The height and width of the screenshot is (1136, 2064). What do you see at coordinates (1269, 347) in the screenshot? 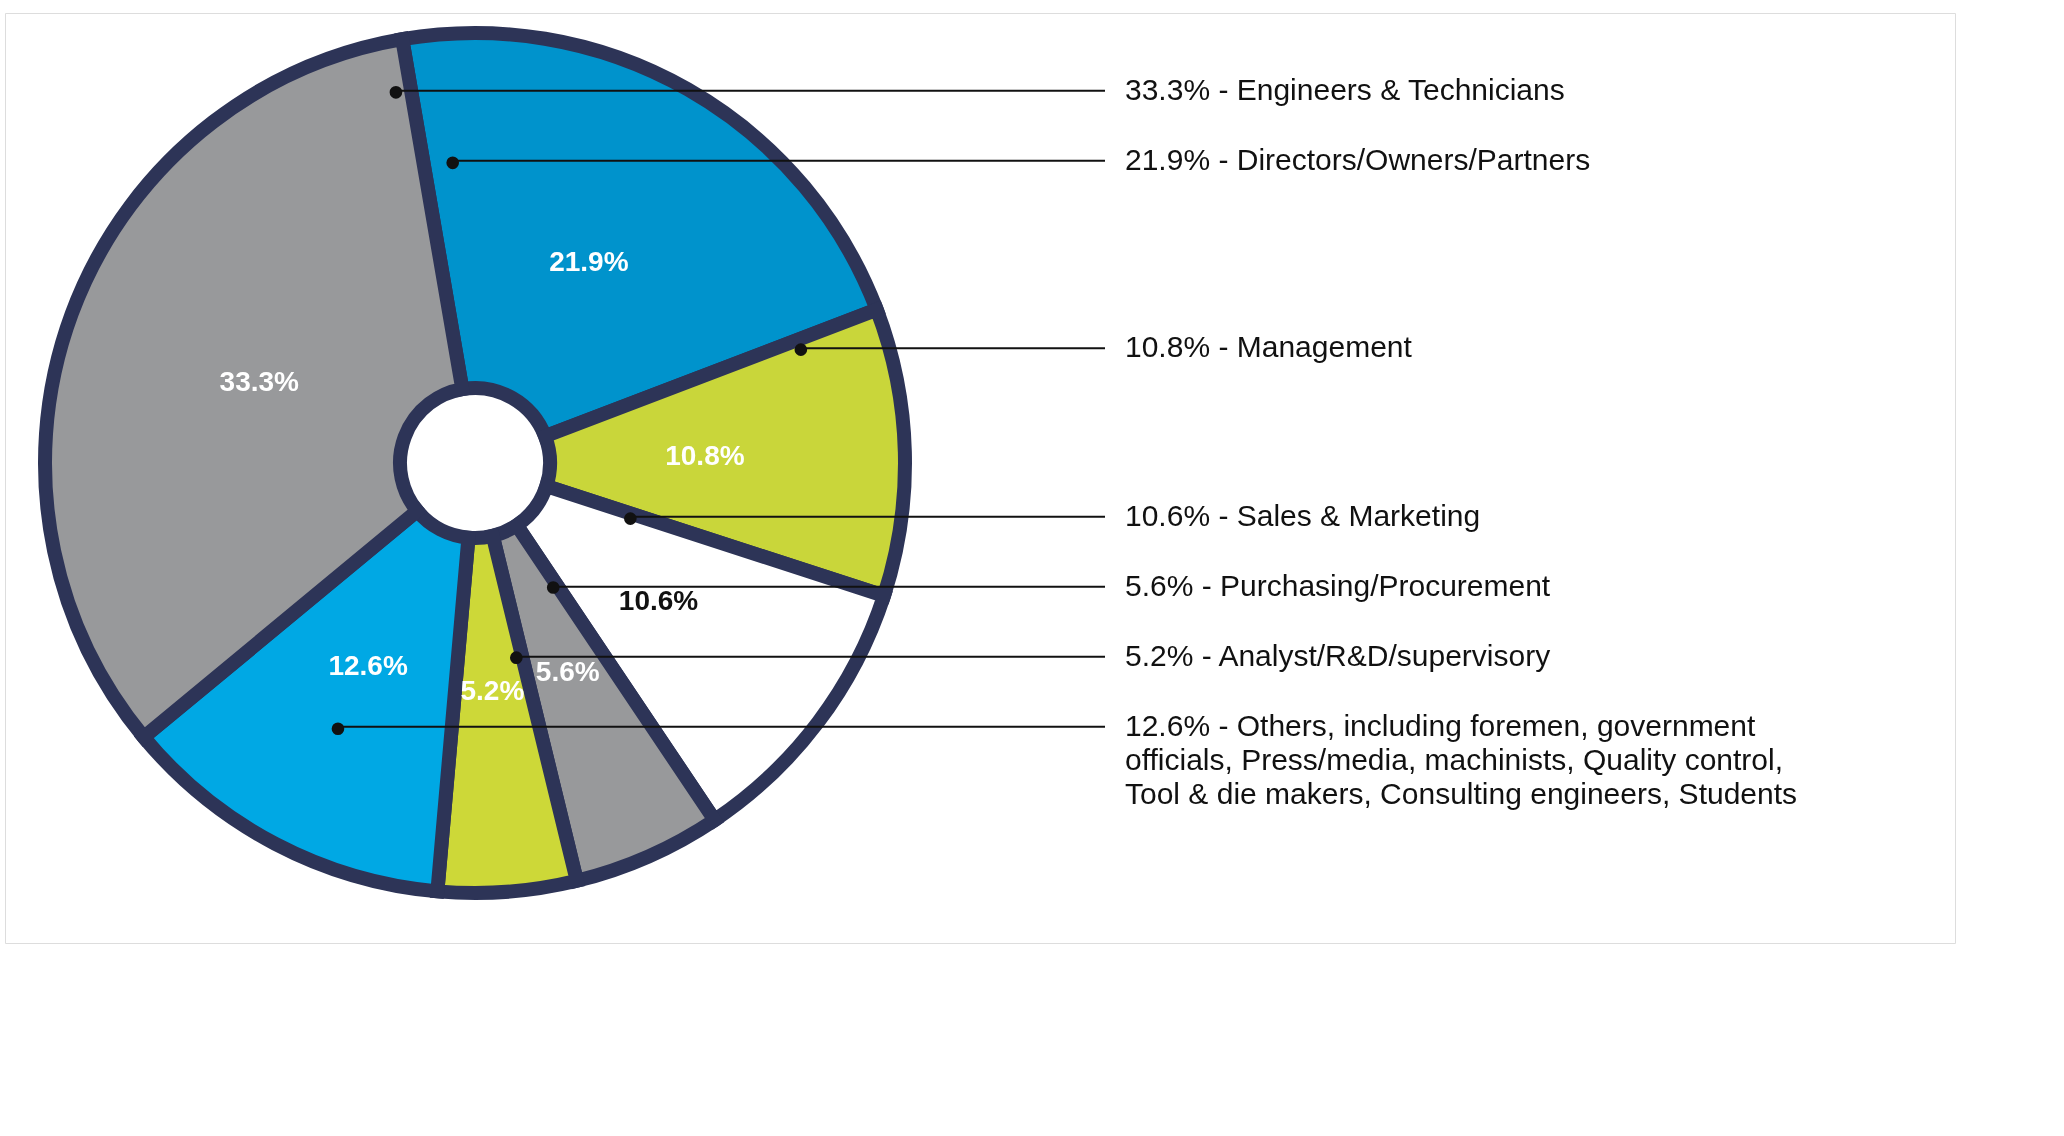
I see `slice-label: 10.8% - Management` at bounding box center [1269, 347].